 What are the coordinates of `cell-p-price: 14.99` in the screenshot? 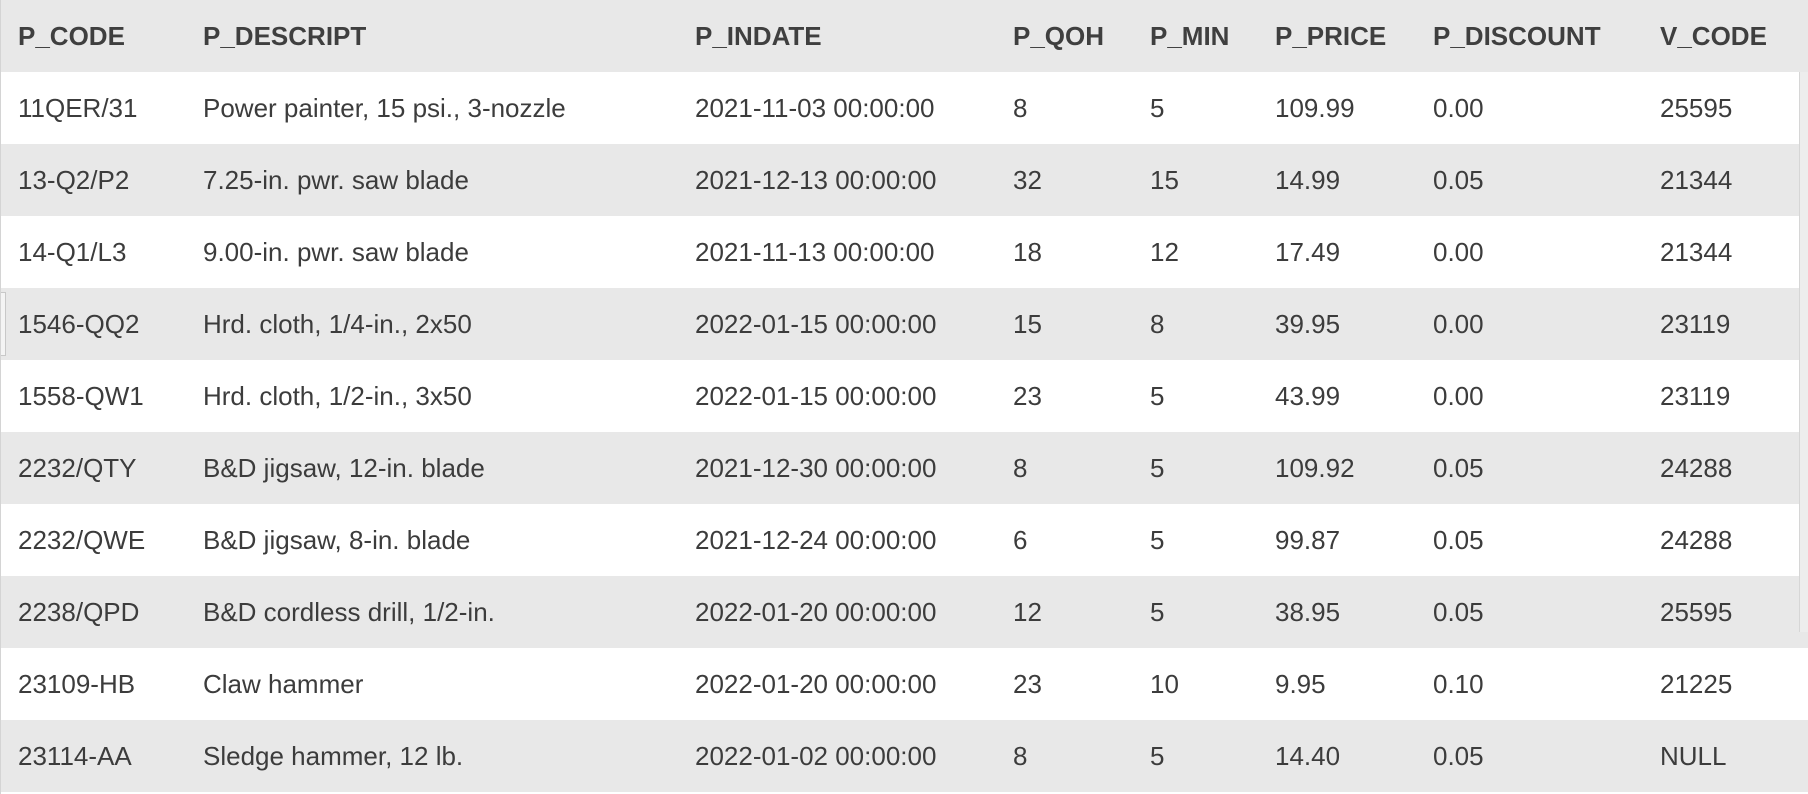 It's located at (1308, 179).